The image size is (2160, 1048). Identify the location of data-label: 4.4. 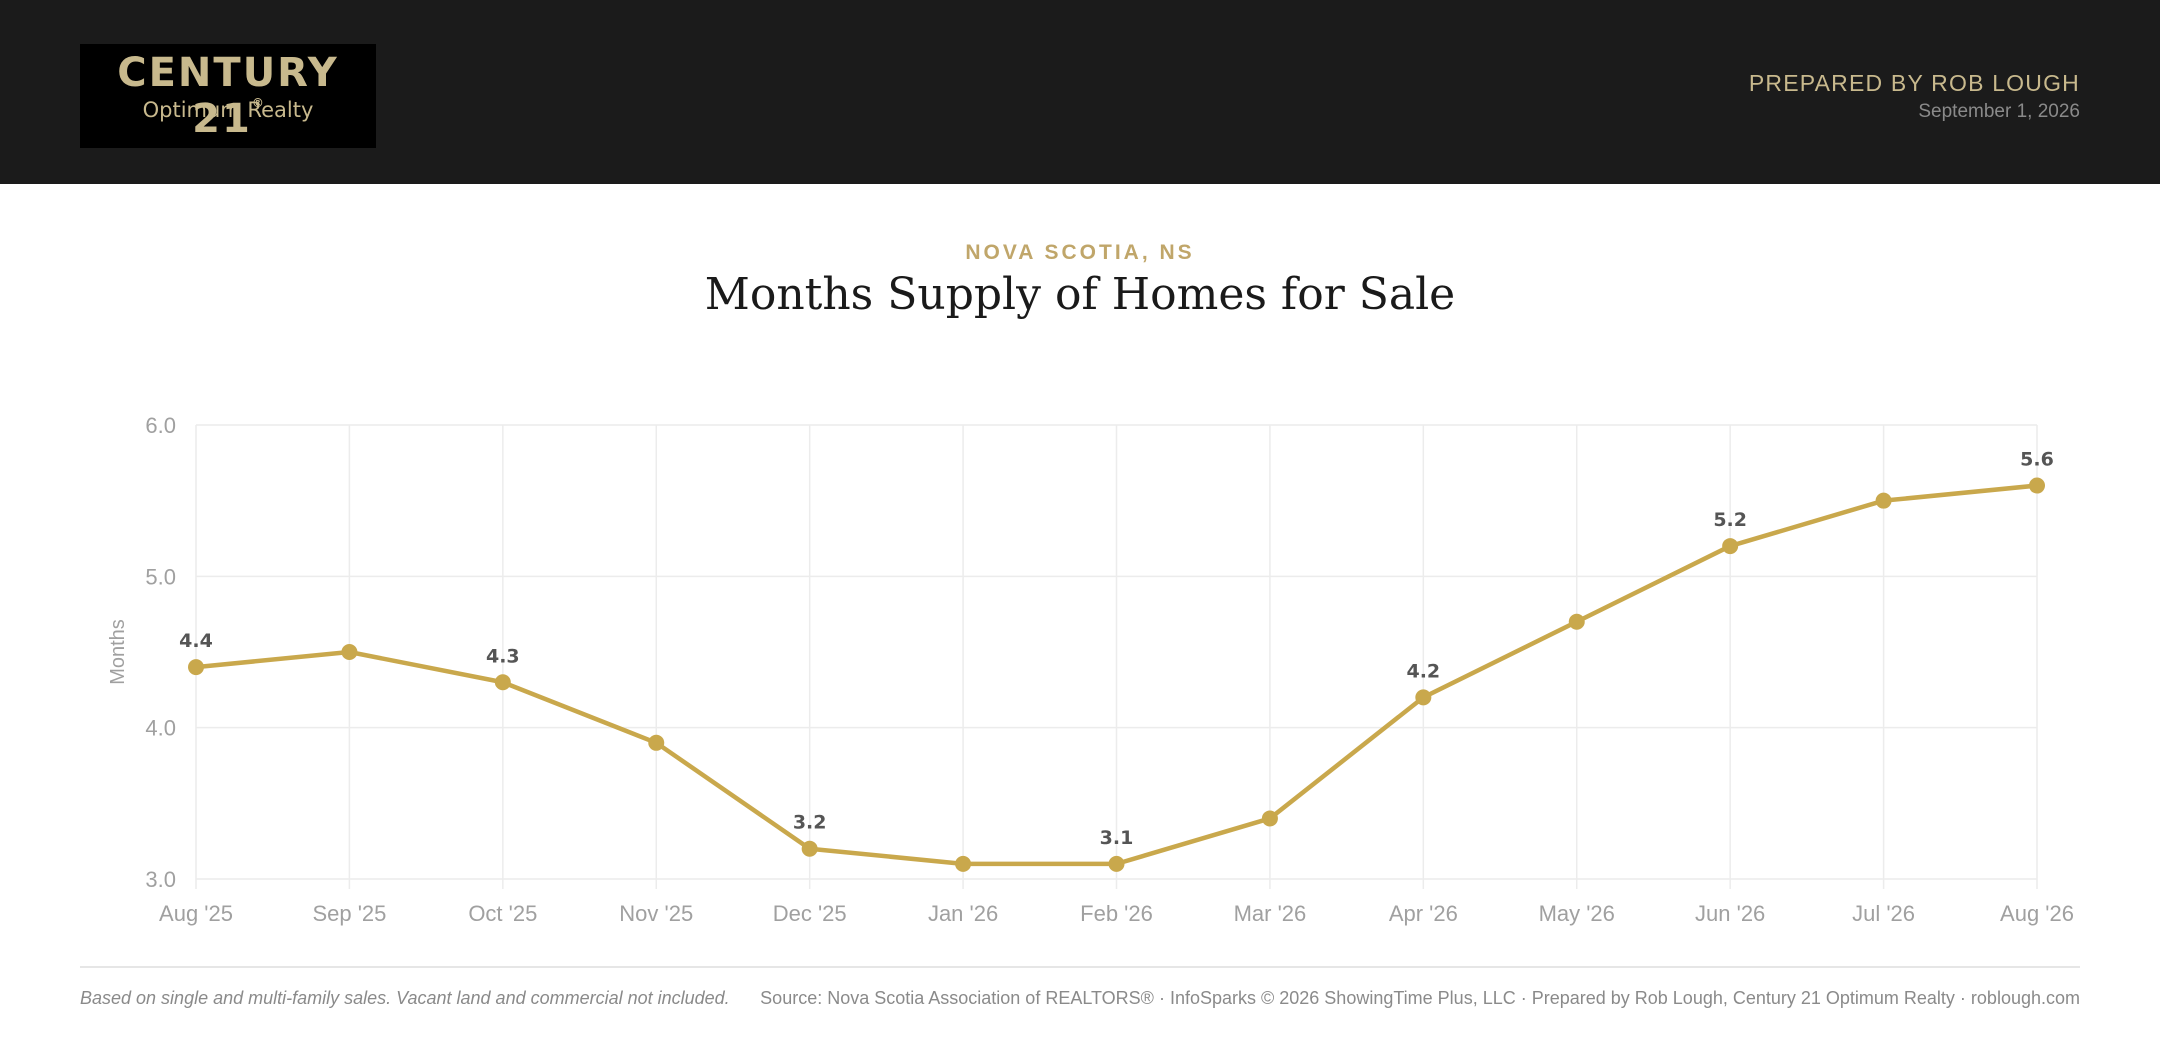
(196, 641).